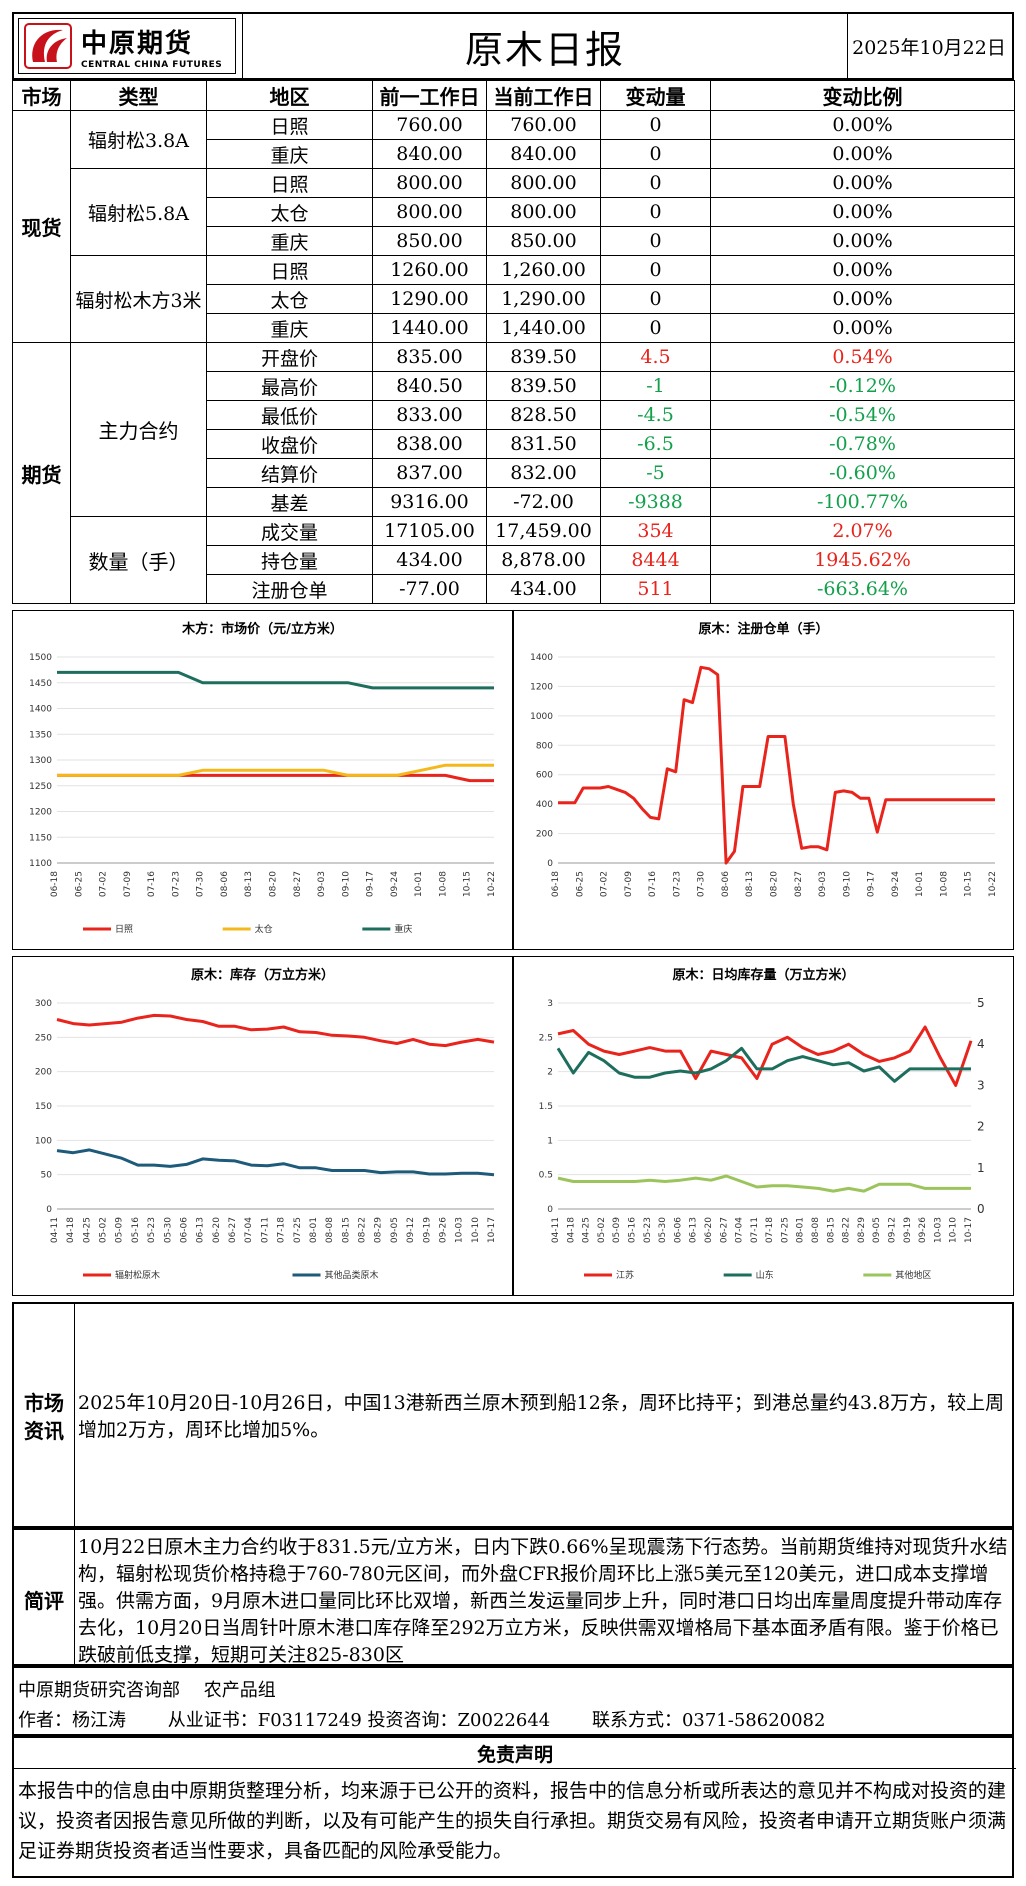 The image size is (1026, 1886). What do you see at coordinates (395, 884) in the screenshot?
I see `x-tick-label: 09-24` at bounding box center [395, 884].